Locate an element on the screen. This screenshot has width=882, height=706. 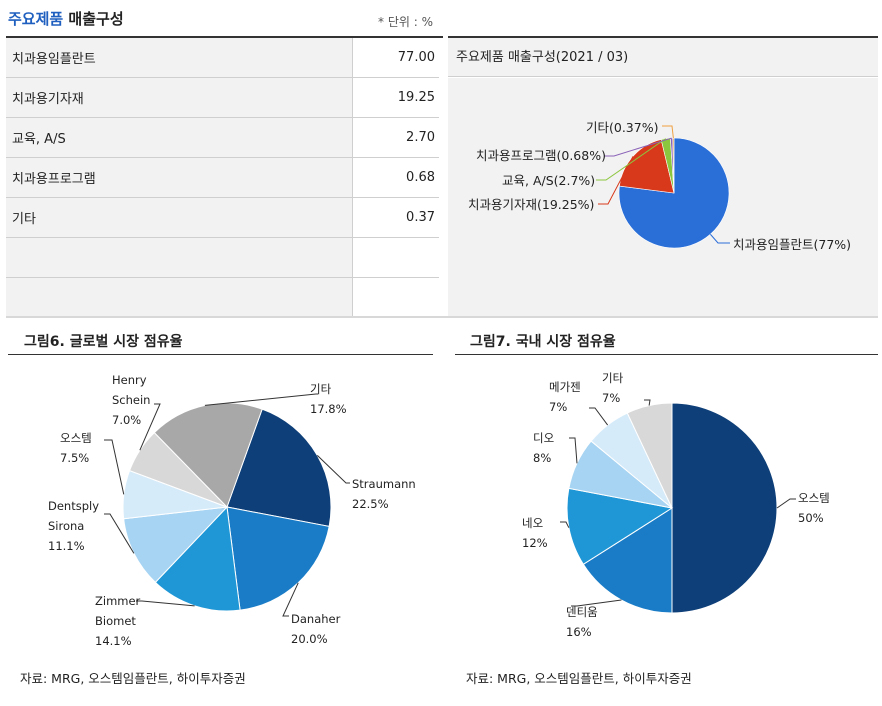
table-row: 교육, A/S 2.70 is located at coordinates (222, 137).